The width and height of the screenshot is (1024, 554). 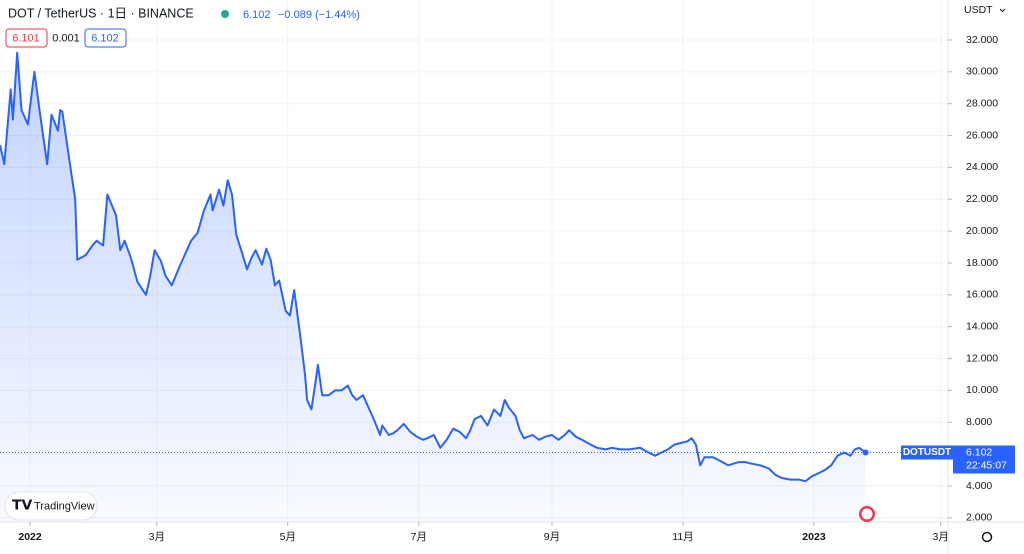 I want to click on logo-icon: 𝗧𝗩, so click(x=22, y=505).